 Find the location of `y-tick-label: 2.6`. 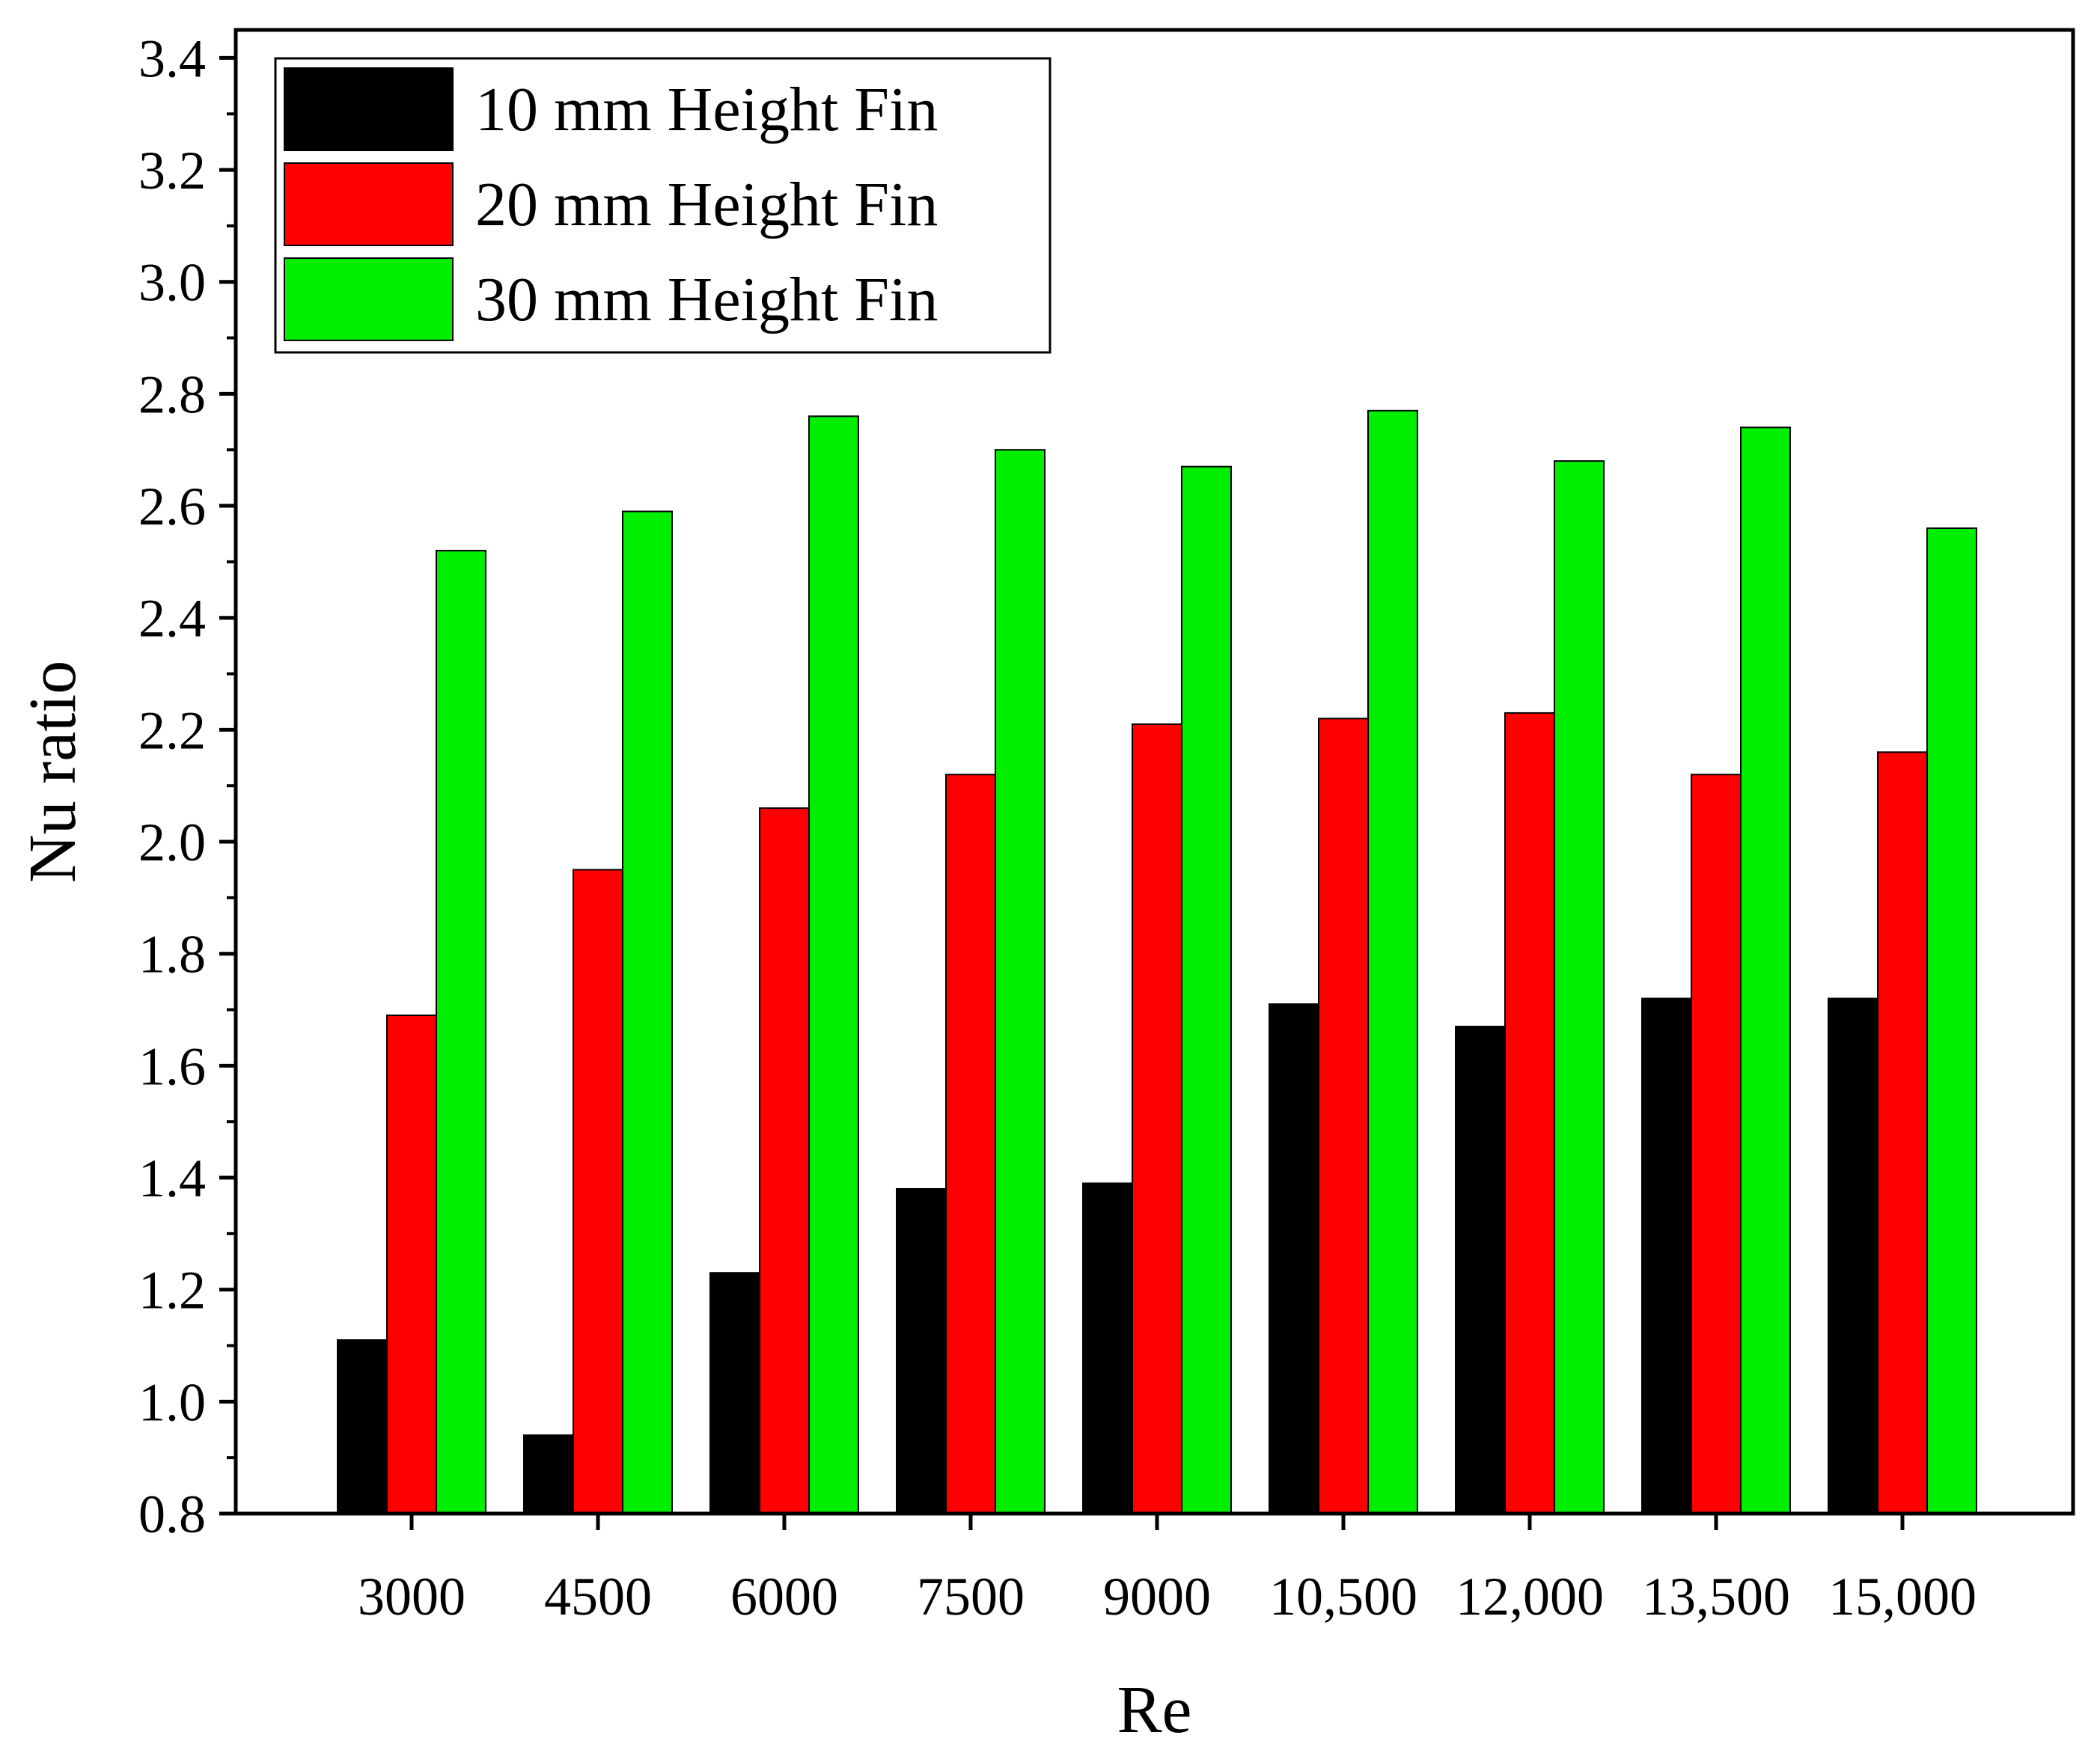

y-tick-label: 2.6 is located at coordinates (172, 506).